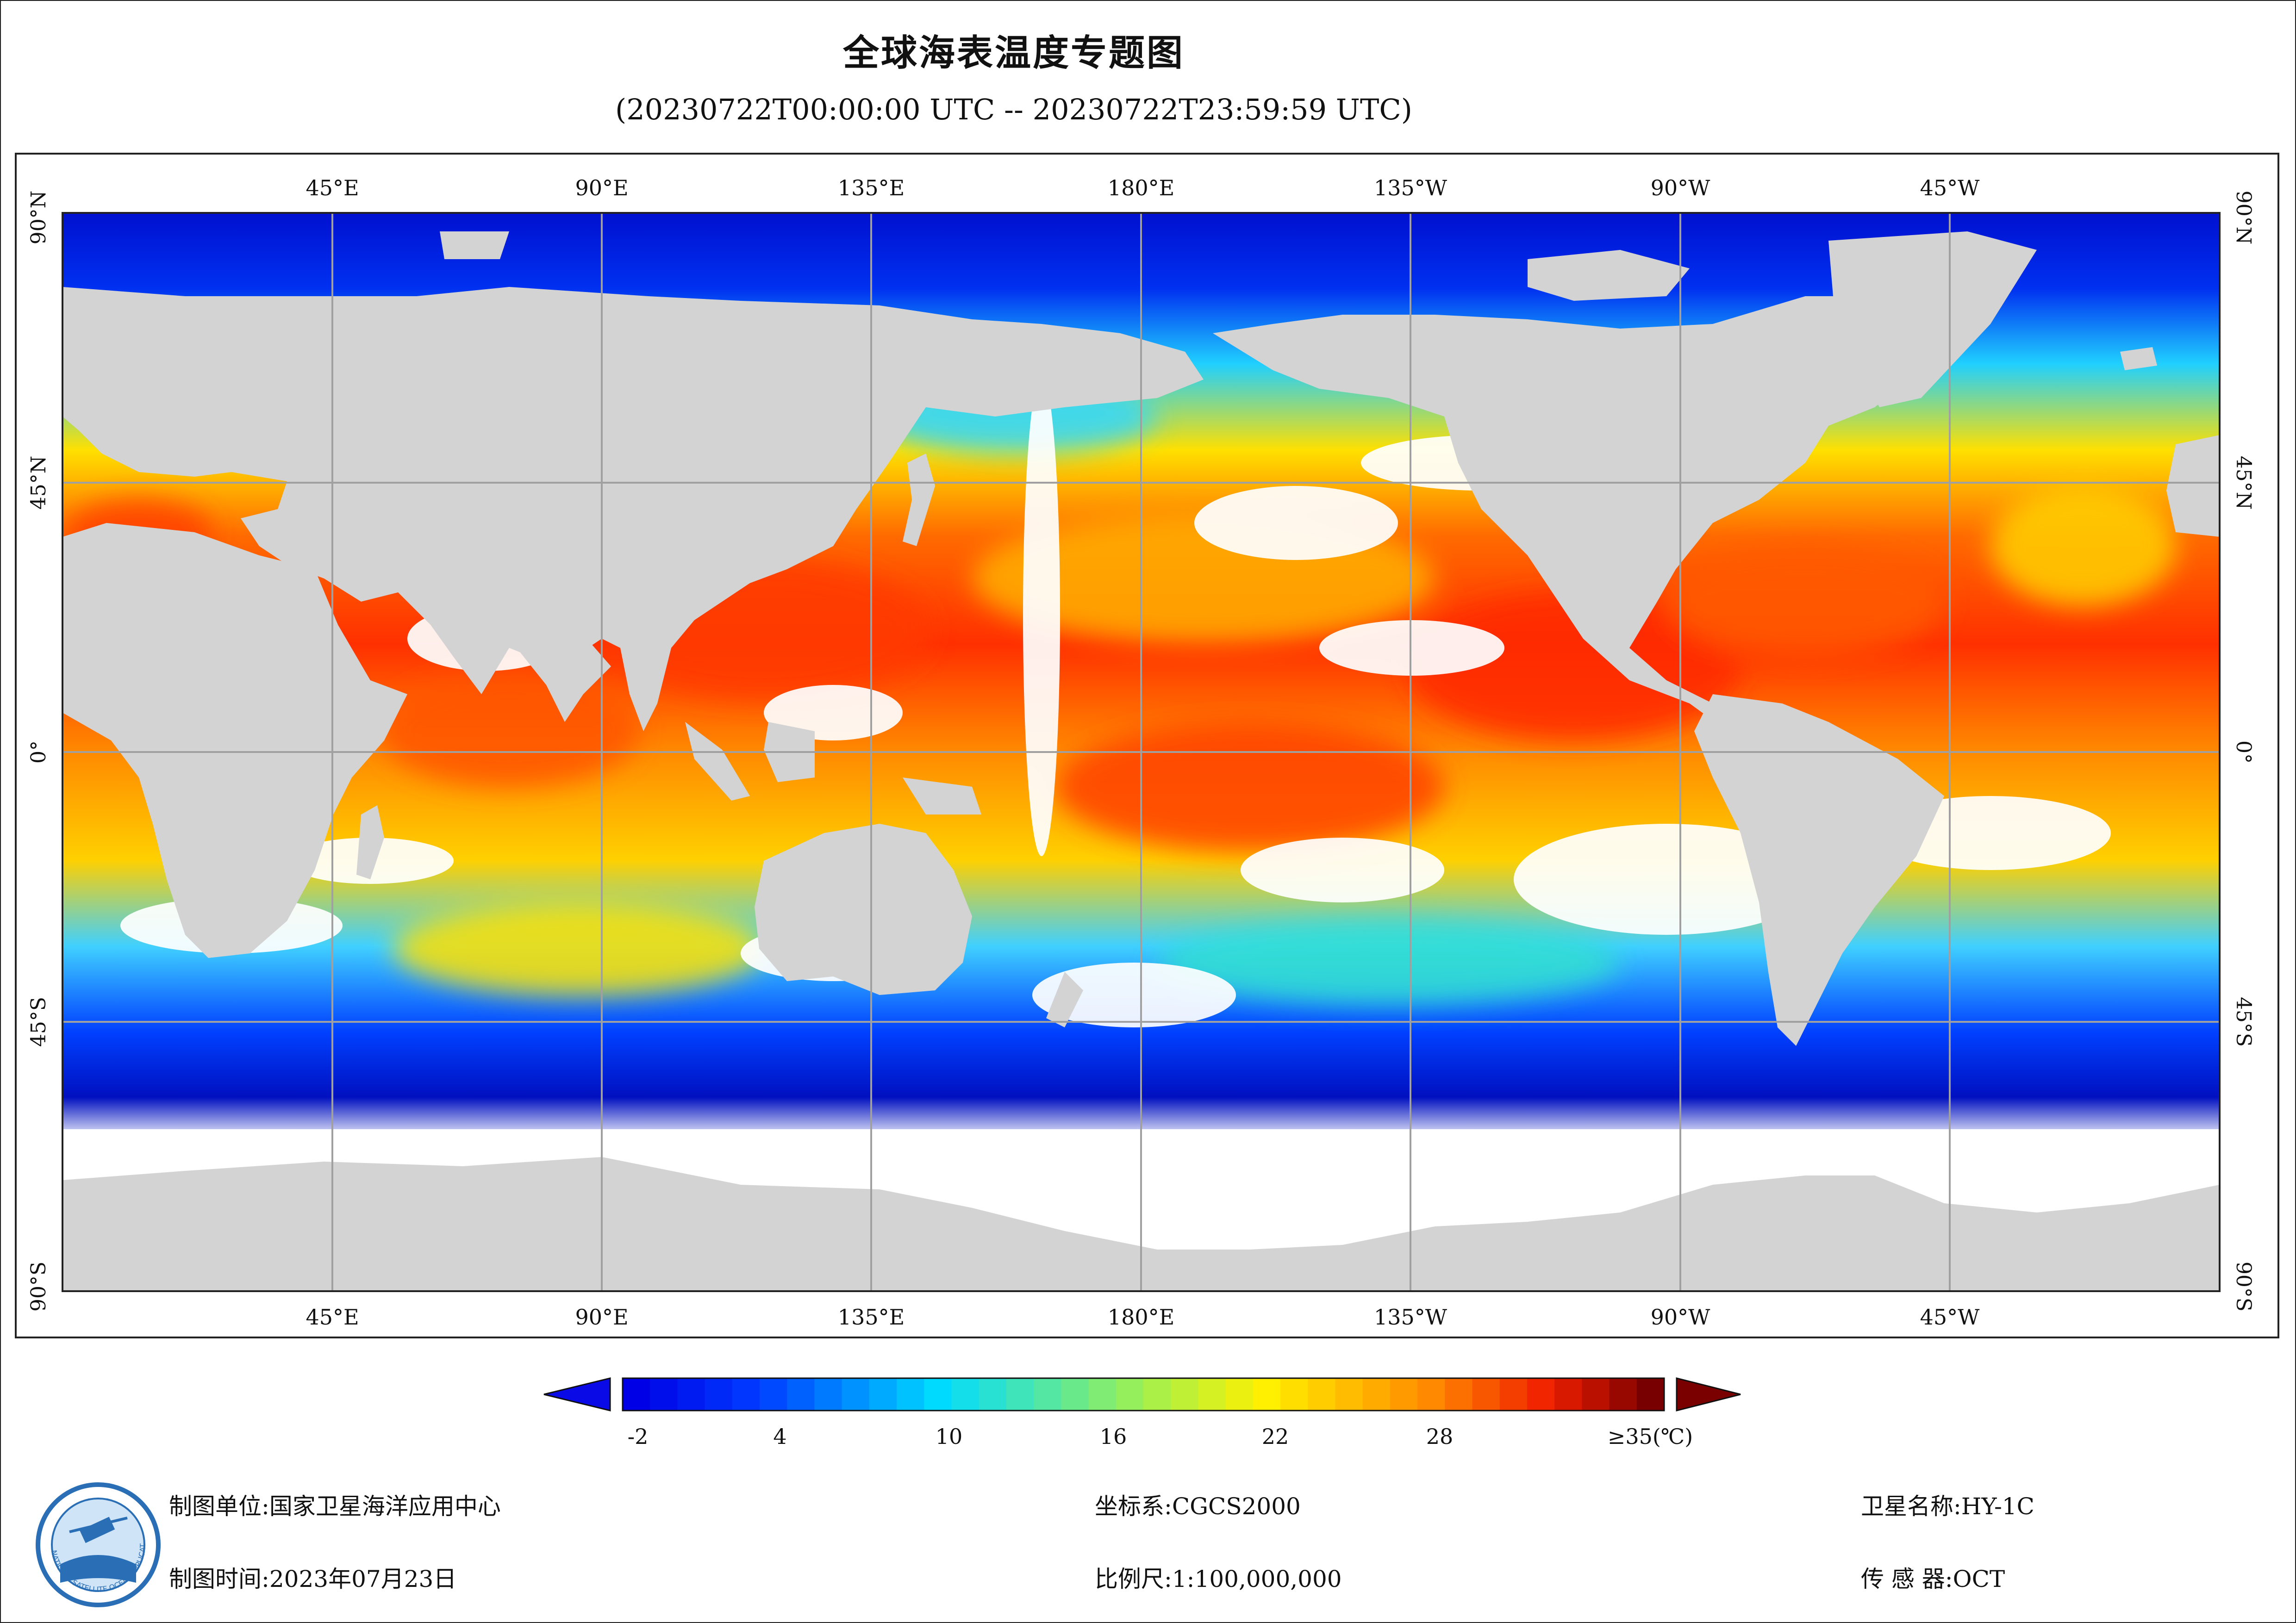 The width and height of the screenshot is (2296, 1623). What do you see at coordinates (633, 509) in the screenshot?
I see `eurasia` at bounding box center [633, 509].